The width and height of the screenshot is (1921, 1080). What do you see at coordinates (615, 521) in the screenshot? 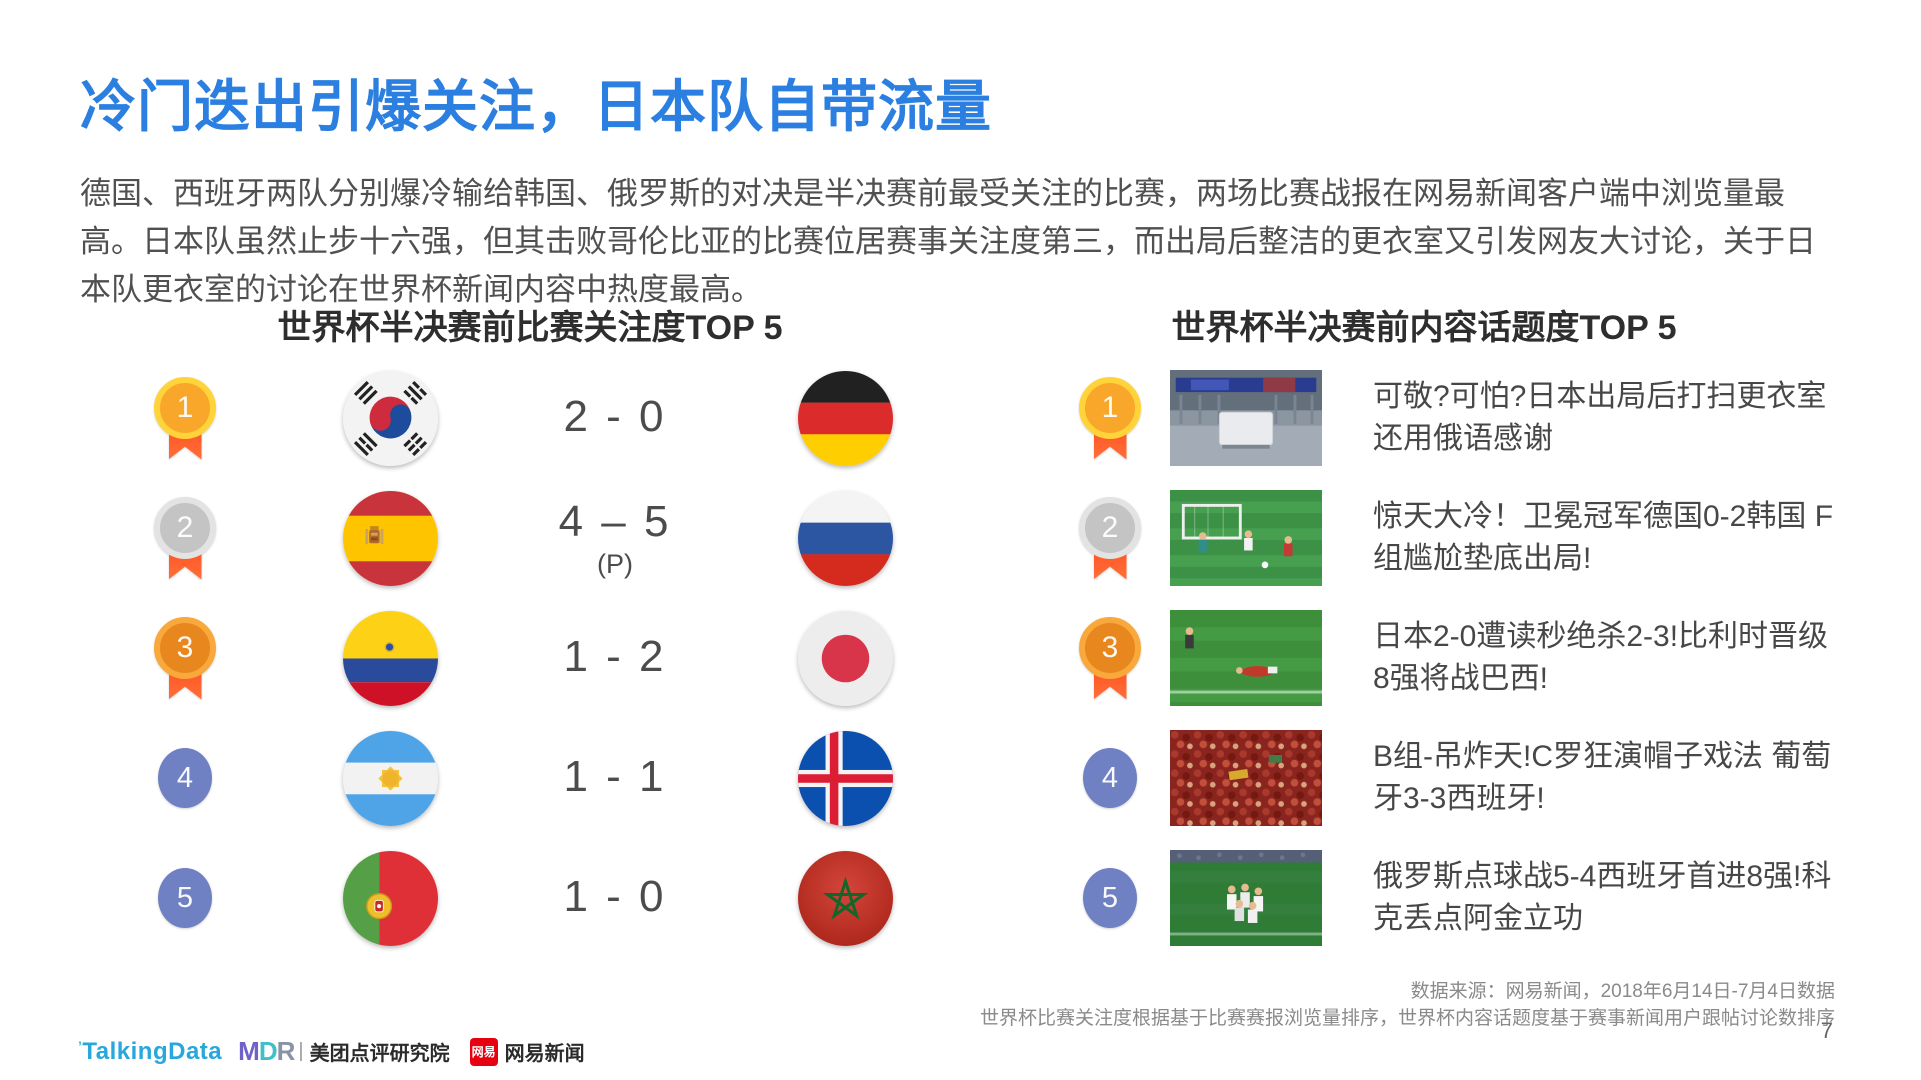
I see `match-score: 4 – 5` at bounding box center [615, 521].